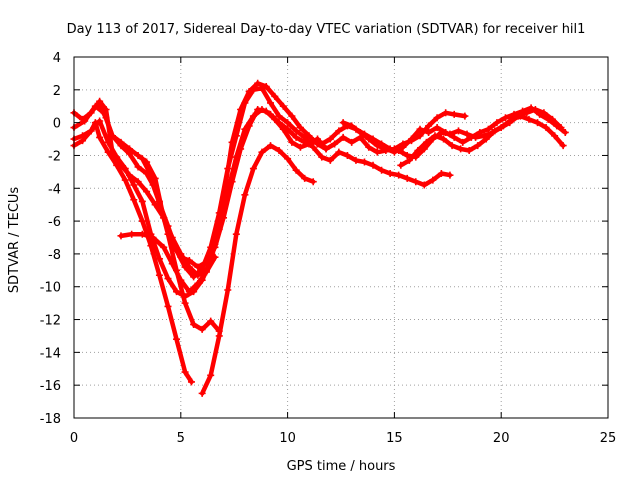 This screenshot has height=480, width=640. Describe the element at coordinates (341, 466) in the screenshot. I see `x-axis-label: GPS time / hours` at that location.